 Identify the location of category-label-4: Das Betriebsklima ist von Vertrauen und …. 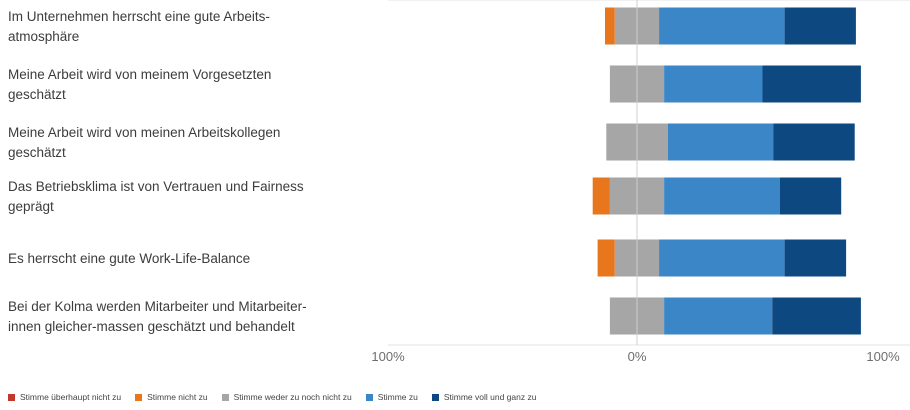
(156, 196).